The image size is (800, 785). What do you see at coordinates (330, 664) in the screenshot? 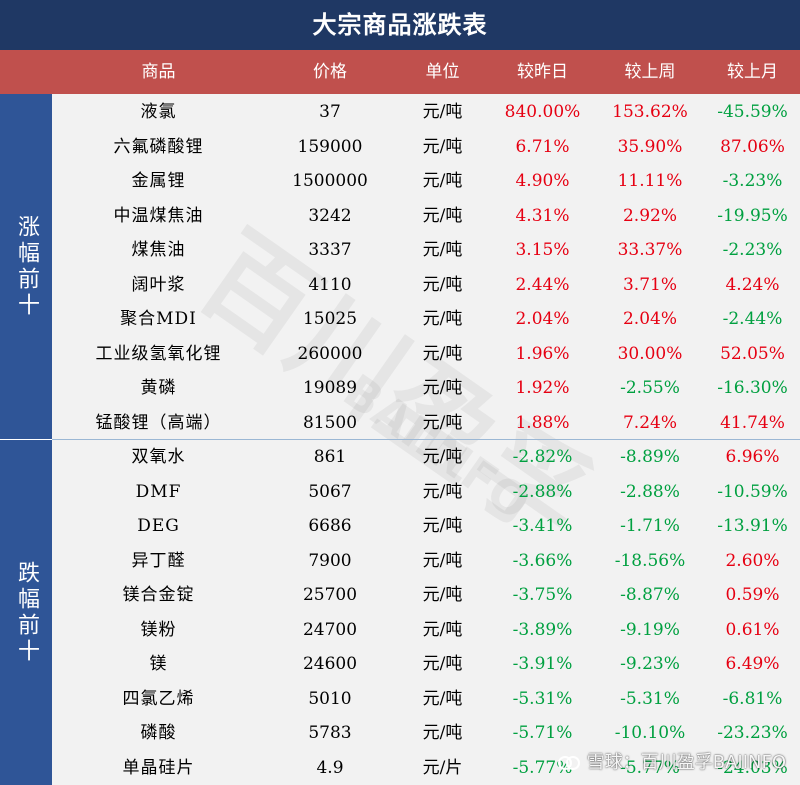
I see `price-cell: 24600` at bounding box center [330, 664].